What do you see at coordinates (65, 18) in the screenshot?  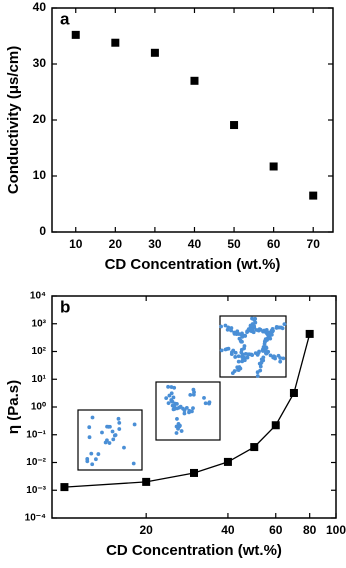 I see `panel-label: a` at bounding box center [65, 18].